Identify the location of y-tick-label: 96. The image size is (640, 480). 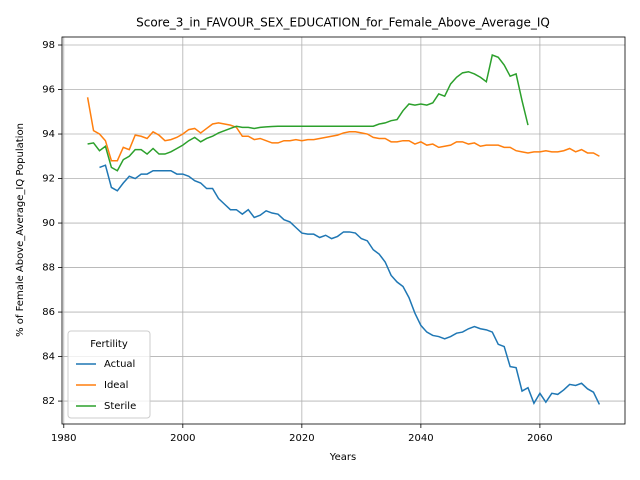
(48, 90).